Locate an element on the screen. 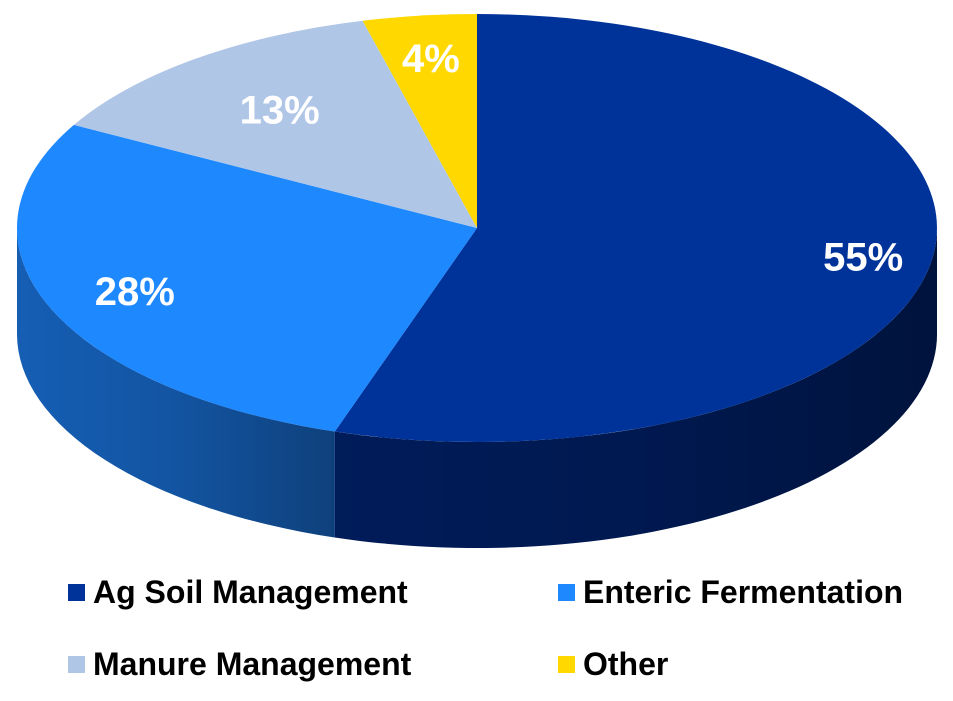  legend-label: Ag Soil Management is located at coordinates (250, 592).